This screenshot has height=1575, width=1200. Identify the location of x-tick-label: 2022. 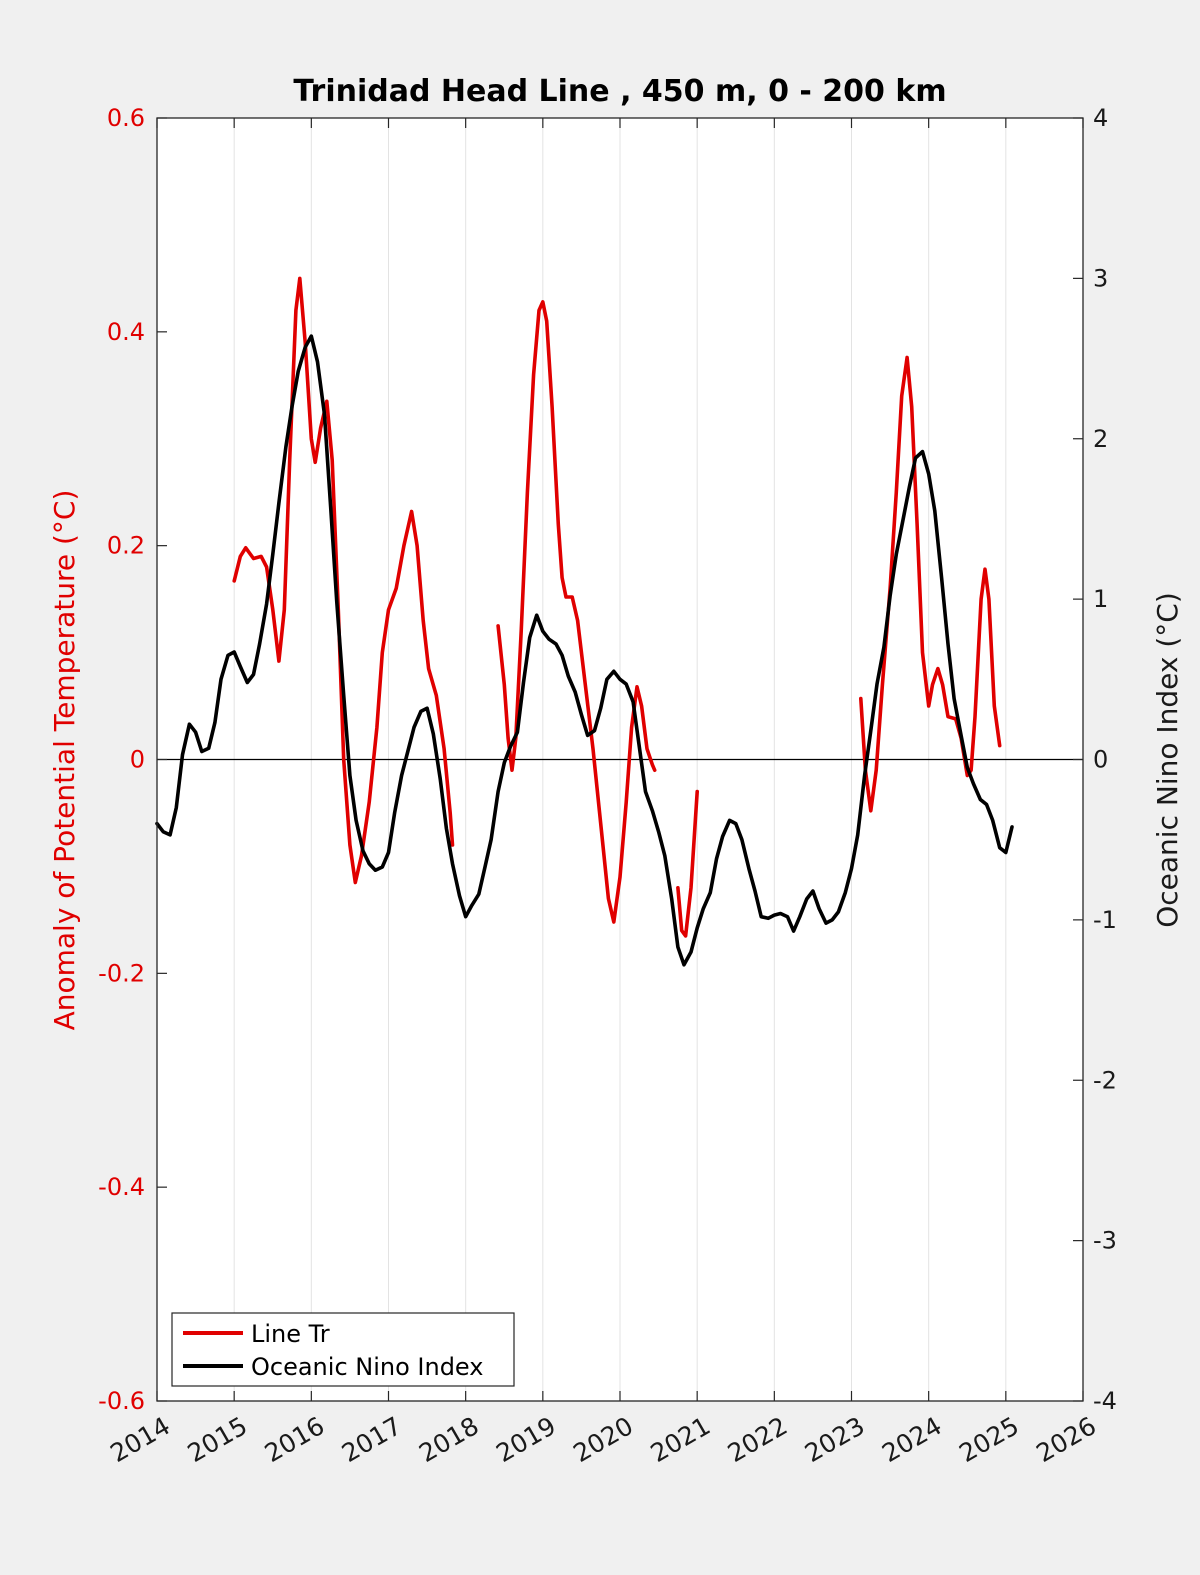
(758, 1439).